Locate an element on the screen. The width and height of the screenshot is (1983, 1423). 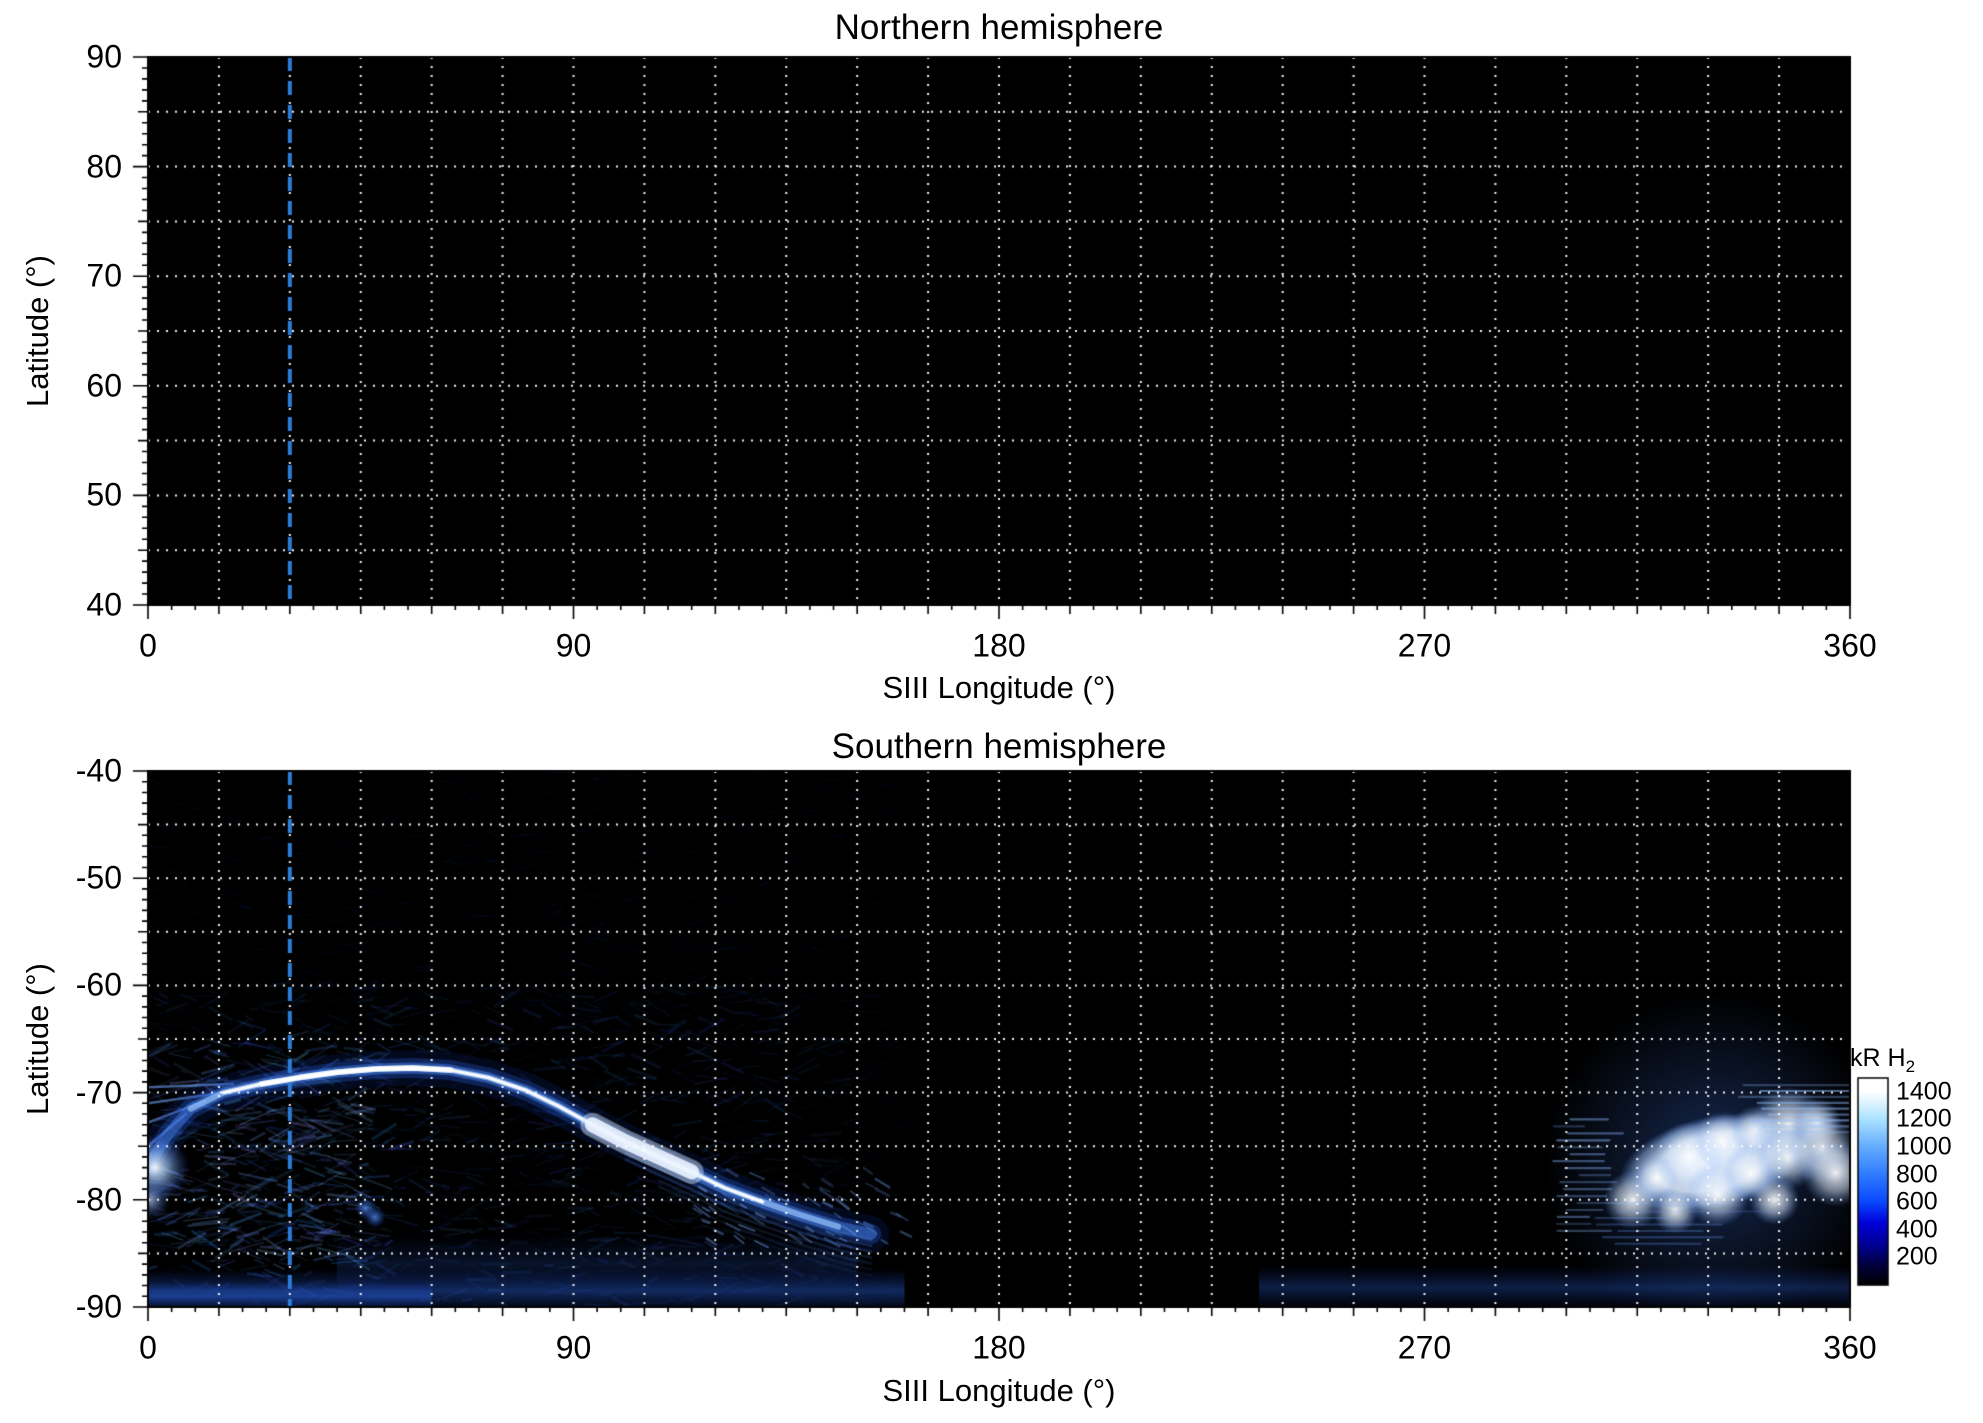
north-panel-title: Northern hemisphere is located at coordinates (999, 27).